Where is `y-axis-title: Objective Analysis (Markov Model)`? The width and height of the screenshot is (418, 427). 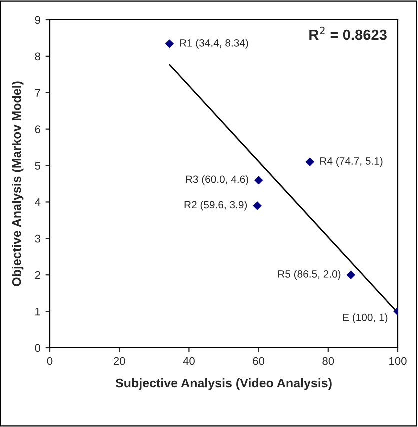 y-axis-title: Objective Analysis (Markov Model) is located at coordinates (18, 184).